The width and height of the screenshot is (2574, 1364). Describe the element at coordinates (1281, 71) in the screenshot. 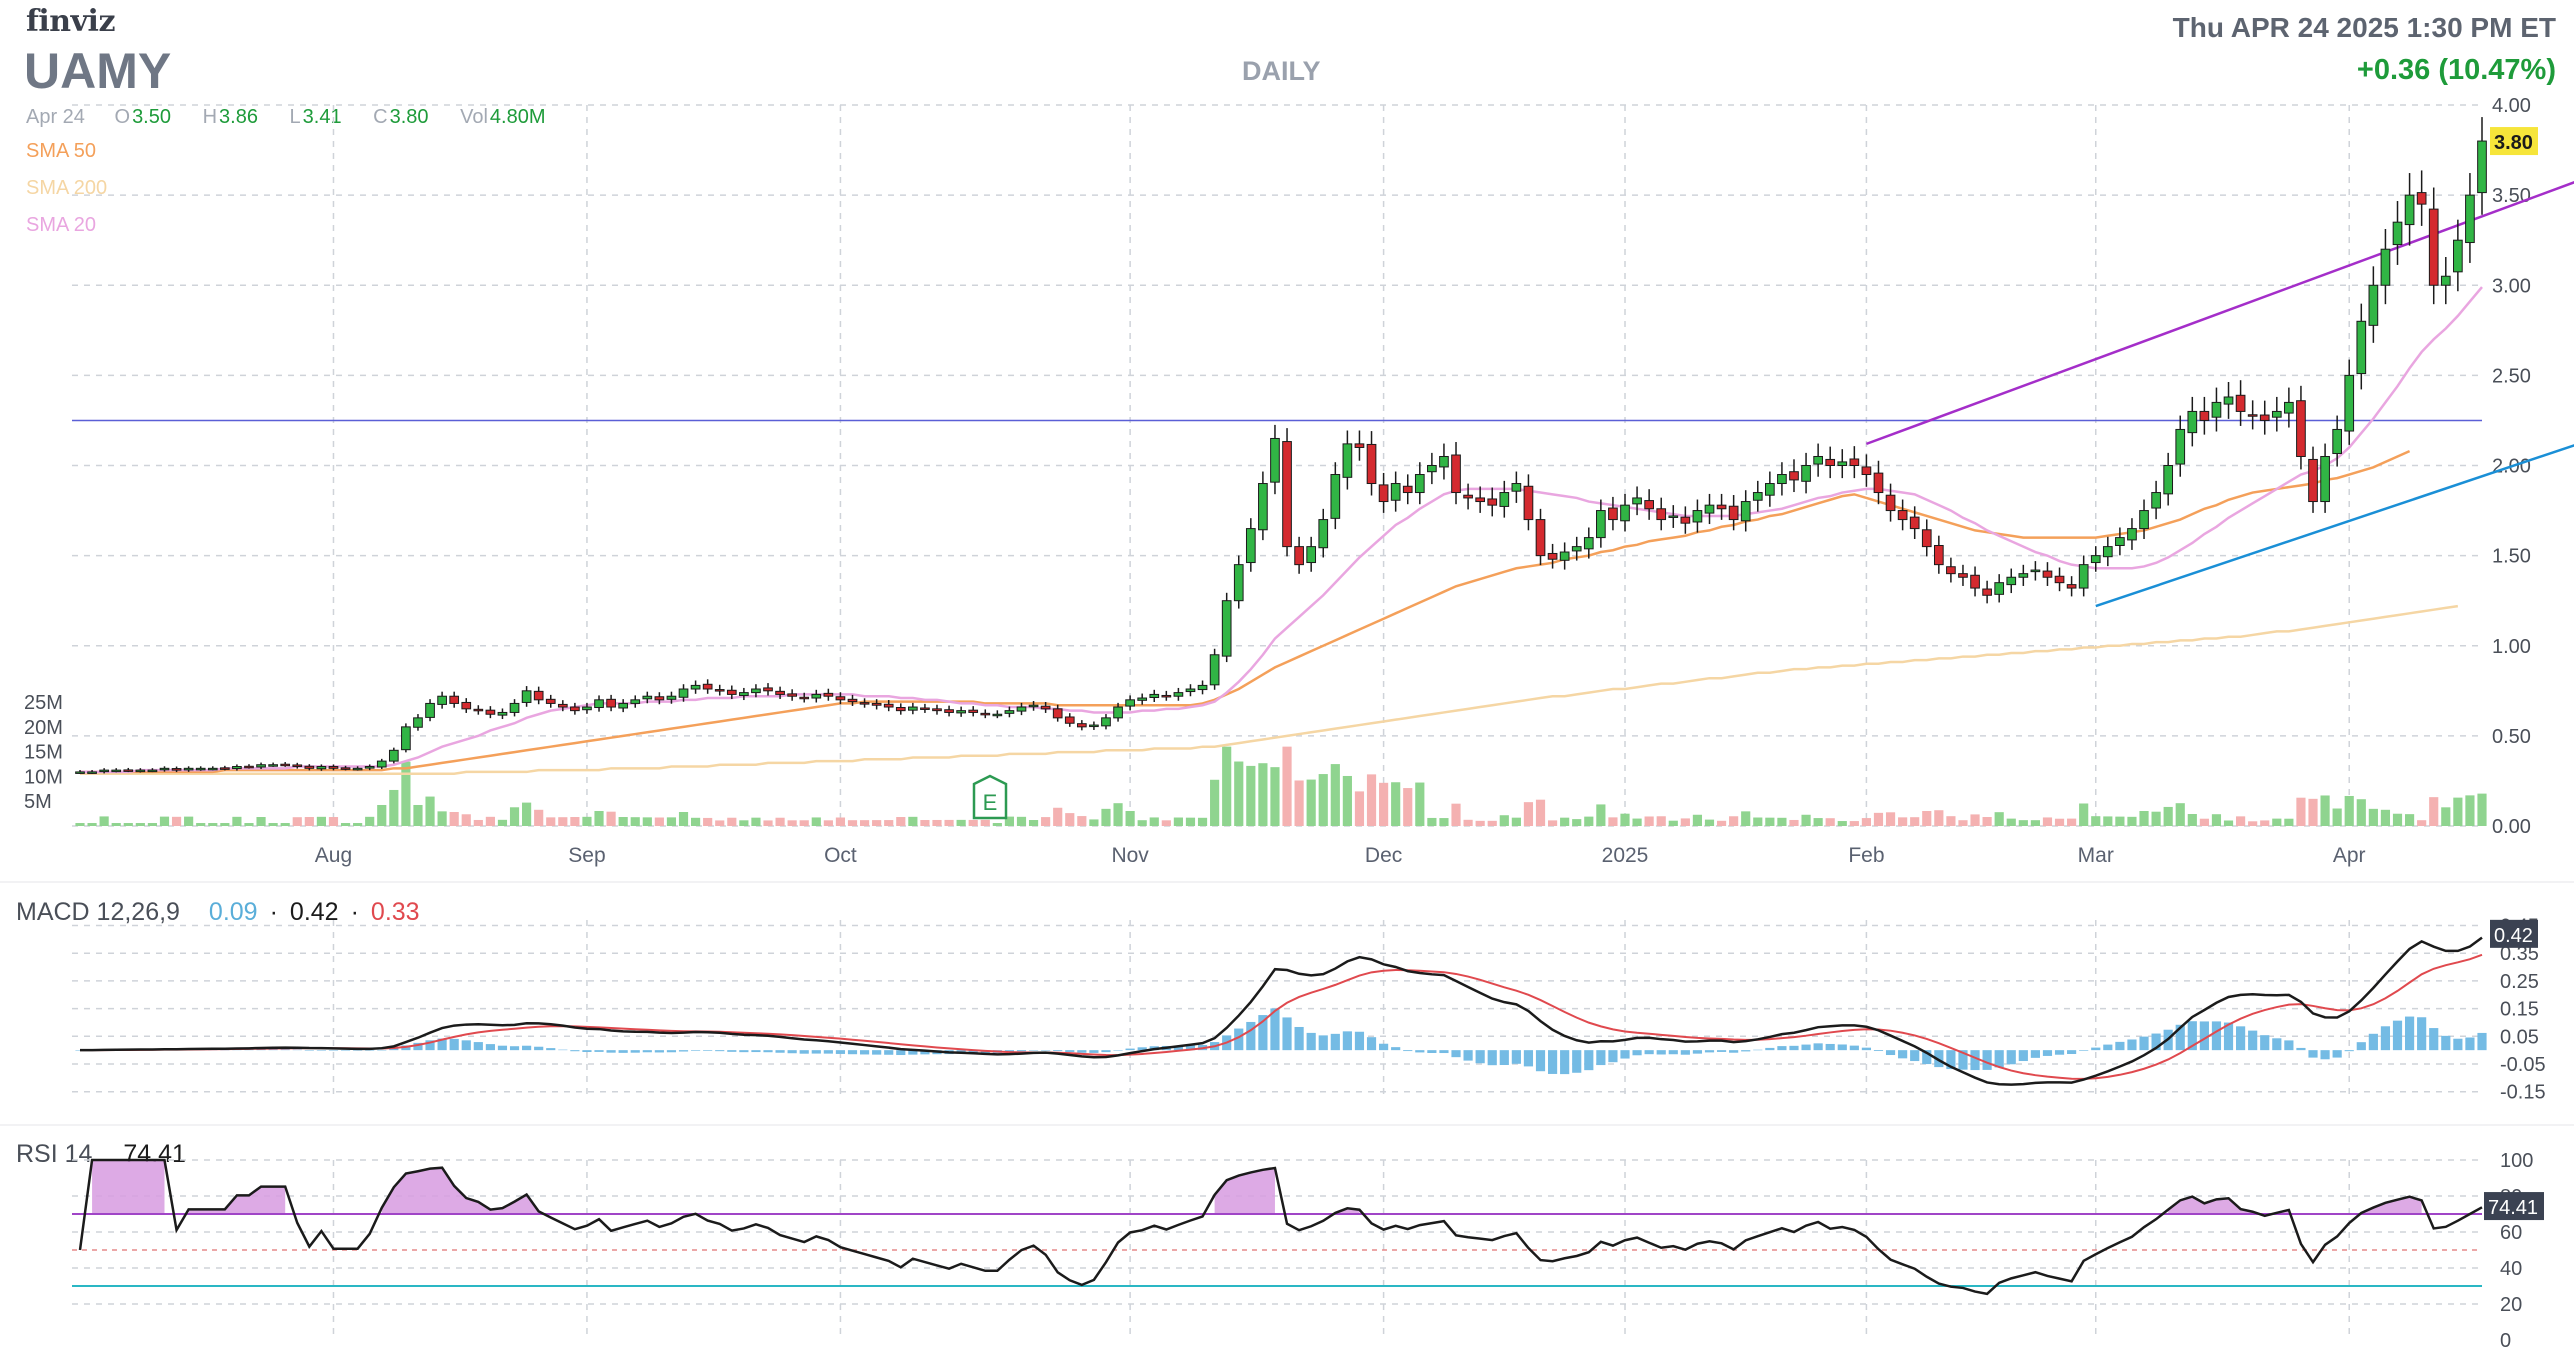

I see `chart-period: DAILY` at that location.